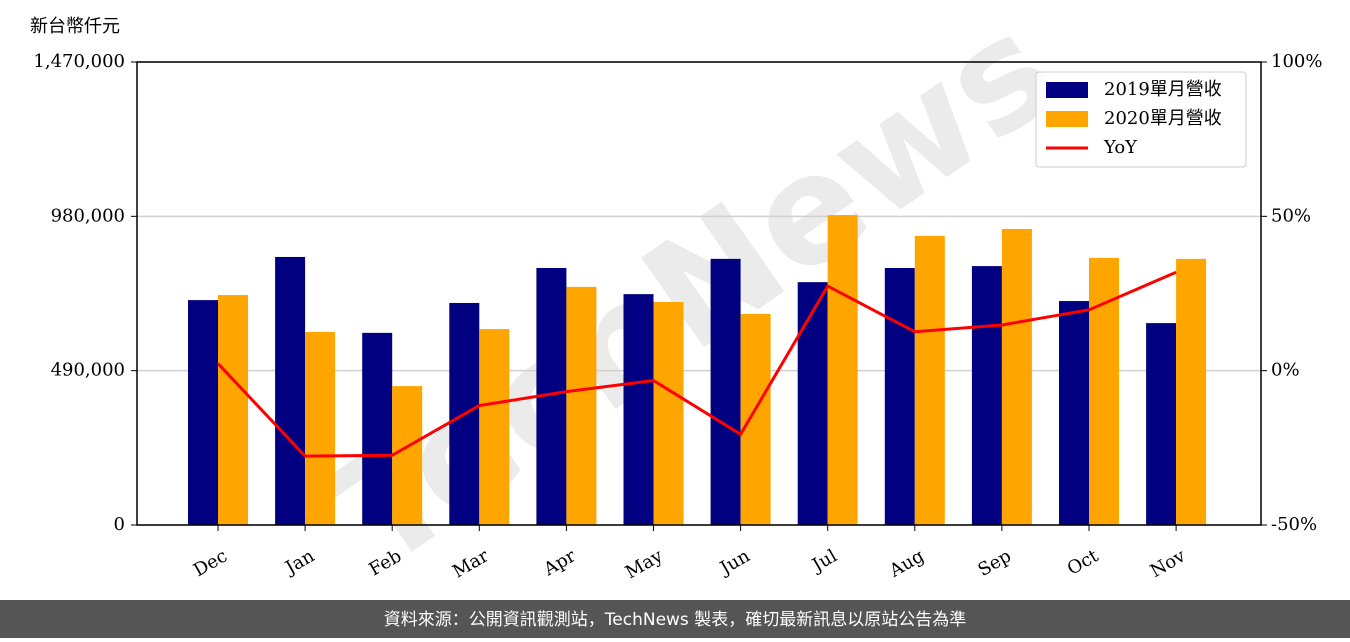 The image size is (1350, 642). What do you see at coordinates (995, 562) in the screenshot?
I see `x-tick-label: Sep` at bounding box center [995, 562].